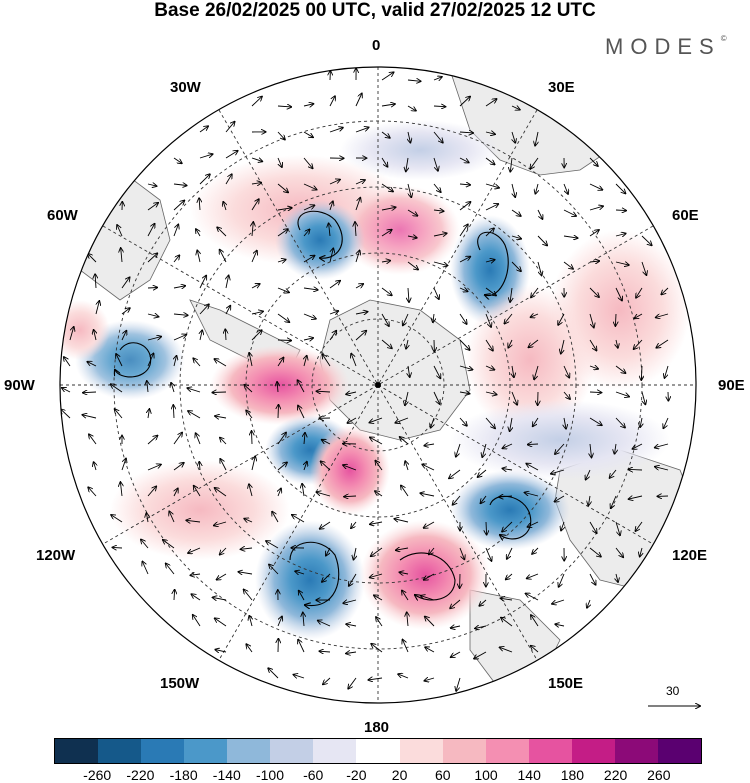  Describe the element at coordinates (270, 775) in the screenshot. I see `colorbar-tick-label: -100` at that location.